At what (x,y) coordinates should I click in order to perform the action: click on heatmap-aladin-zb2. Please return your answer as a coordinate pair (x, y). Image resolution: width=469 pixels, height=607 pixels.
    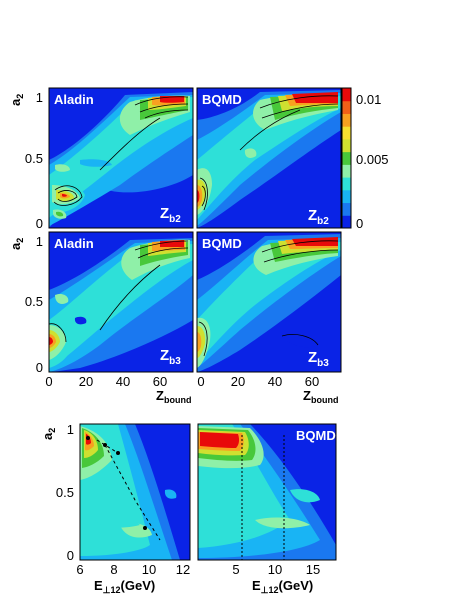
    Looking at the image, I should click on (121, 158).